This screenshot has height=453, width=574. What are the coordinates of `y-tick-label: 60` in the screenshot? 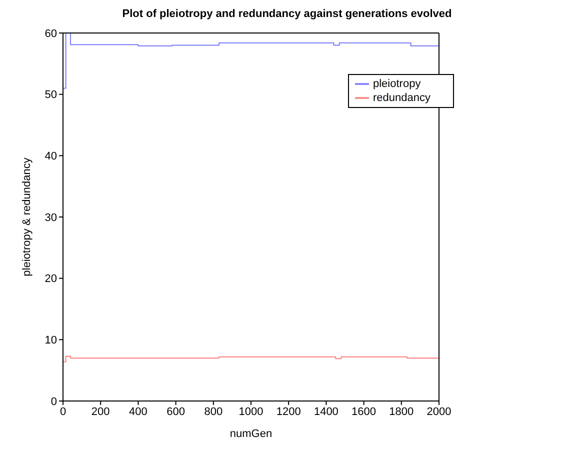 It's located at (50, 34).